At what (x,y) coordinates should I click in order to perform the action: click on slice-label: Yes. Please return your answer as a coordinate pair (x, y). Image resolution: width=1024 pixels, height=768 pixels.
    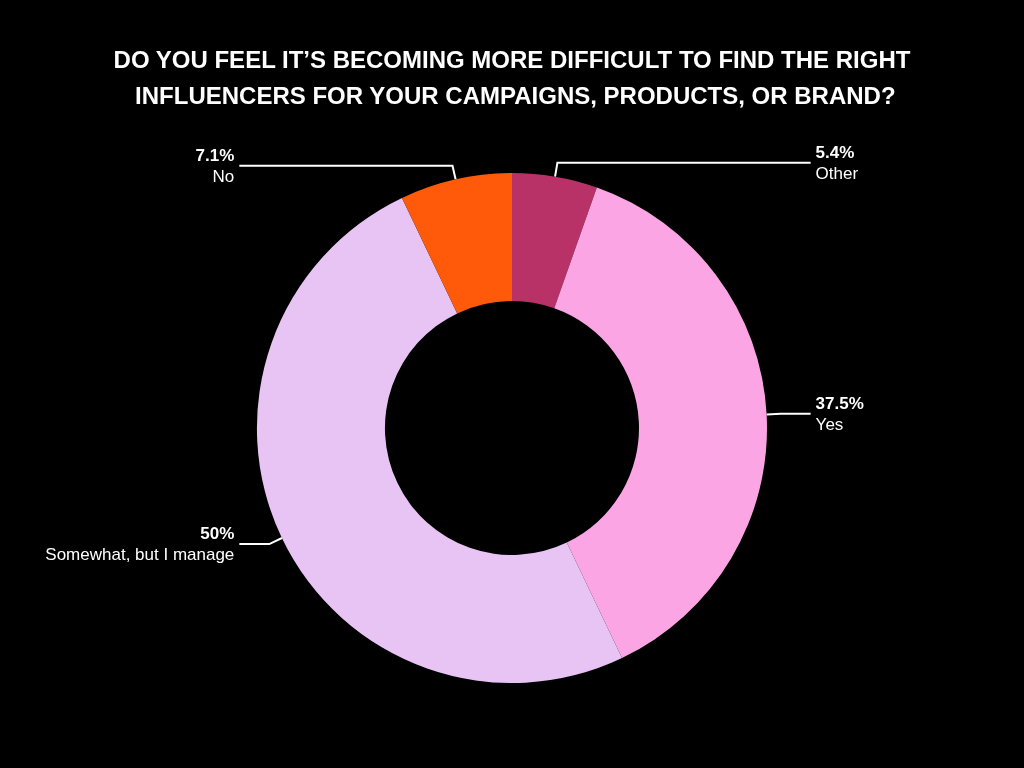
    Looking at the image, I should click on (829, 424).